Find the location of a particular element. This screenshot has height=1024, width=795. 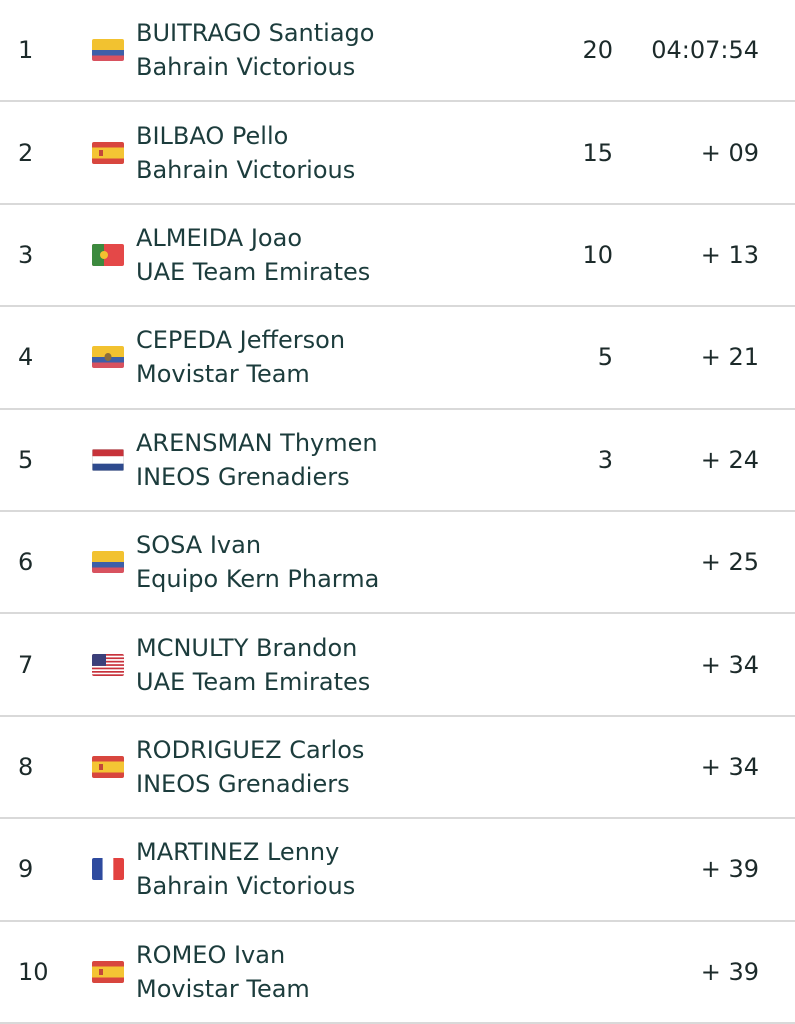

points: 15 is located at coordinates (597, 152).